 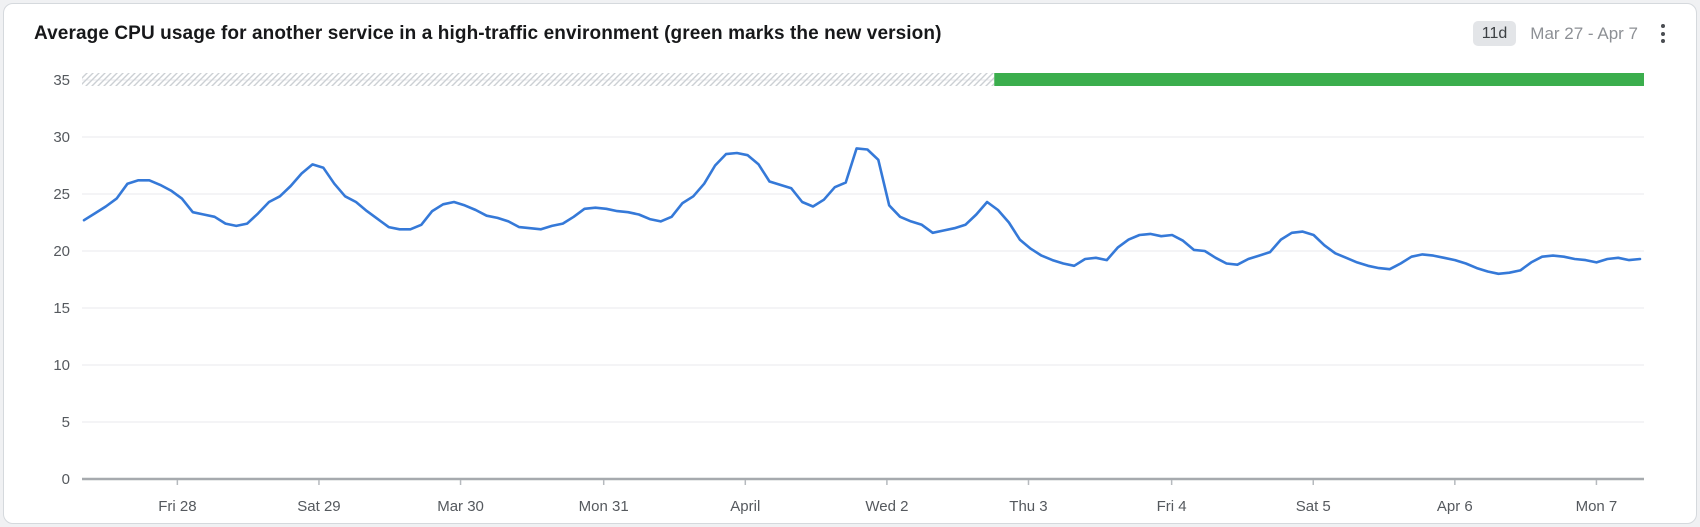 I want to click on x-axis-label: April, so click(x=745, y=506).